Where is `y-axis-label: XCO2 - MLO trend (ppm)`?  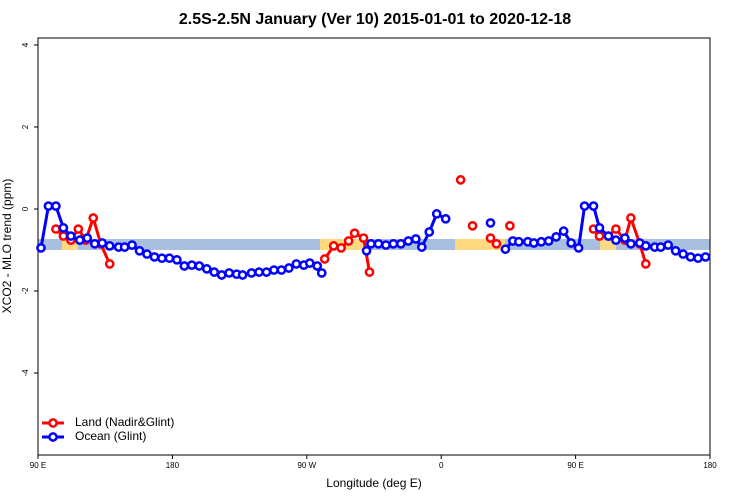 y-axis-label: XCO2 - MLO trend (ppm) is located at coordinates (7, 246).